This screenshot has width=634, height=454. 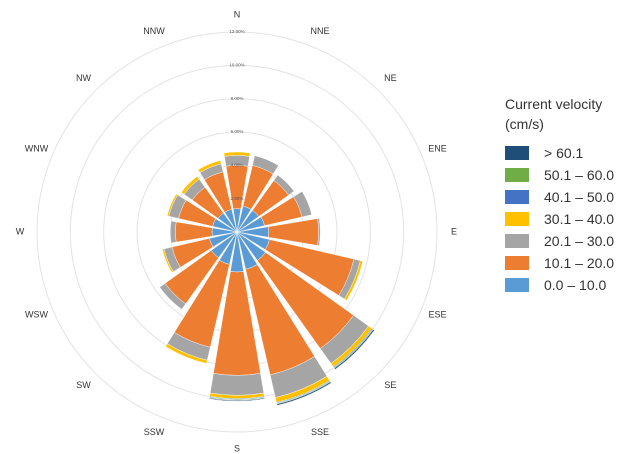 I want to click on sector-ene, so click(x=302, y=204).